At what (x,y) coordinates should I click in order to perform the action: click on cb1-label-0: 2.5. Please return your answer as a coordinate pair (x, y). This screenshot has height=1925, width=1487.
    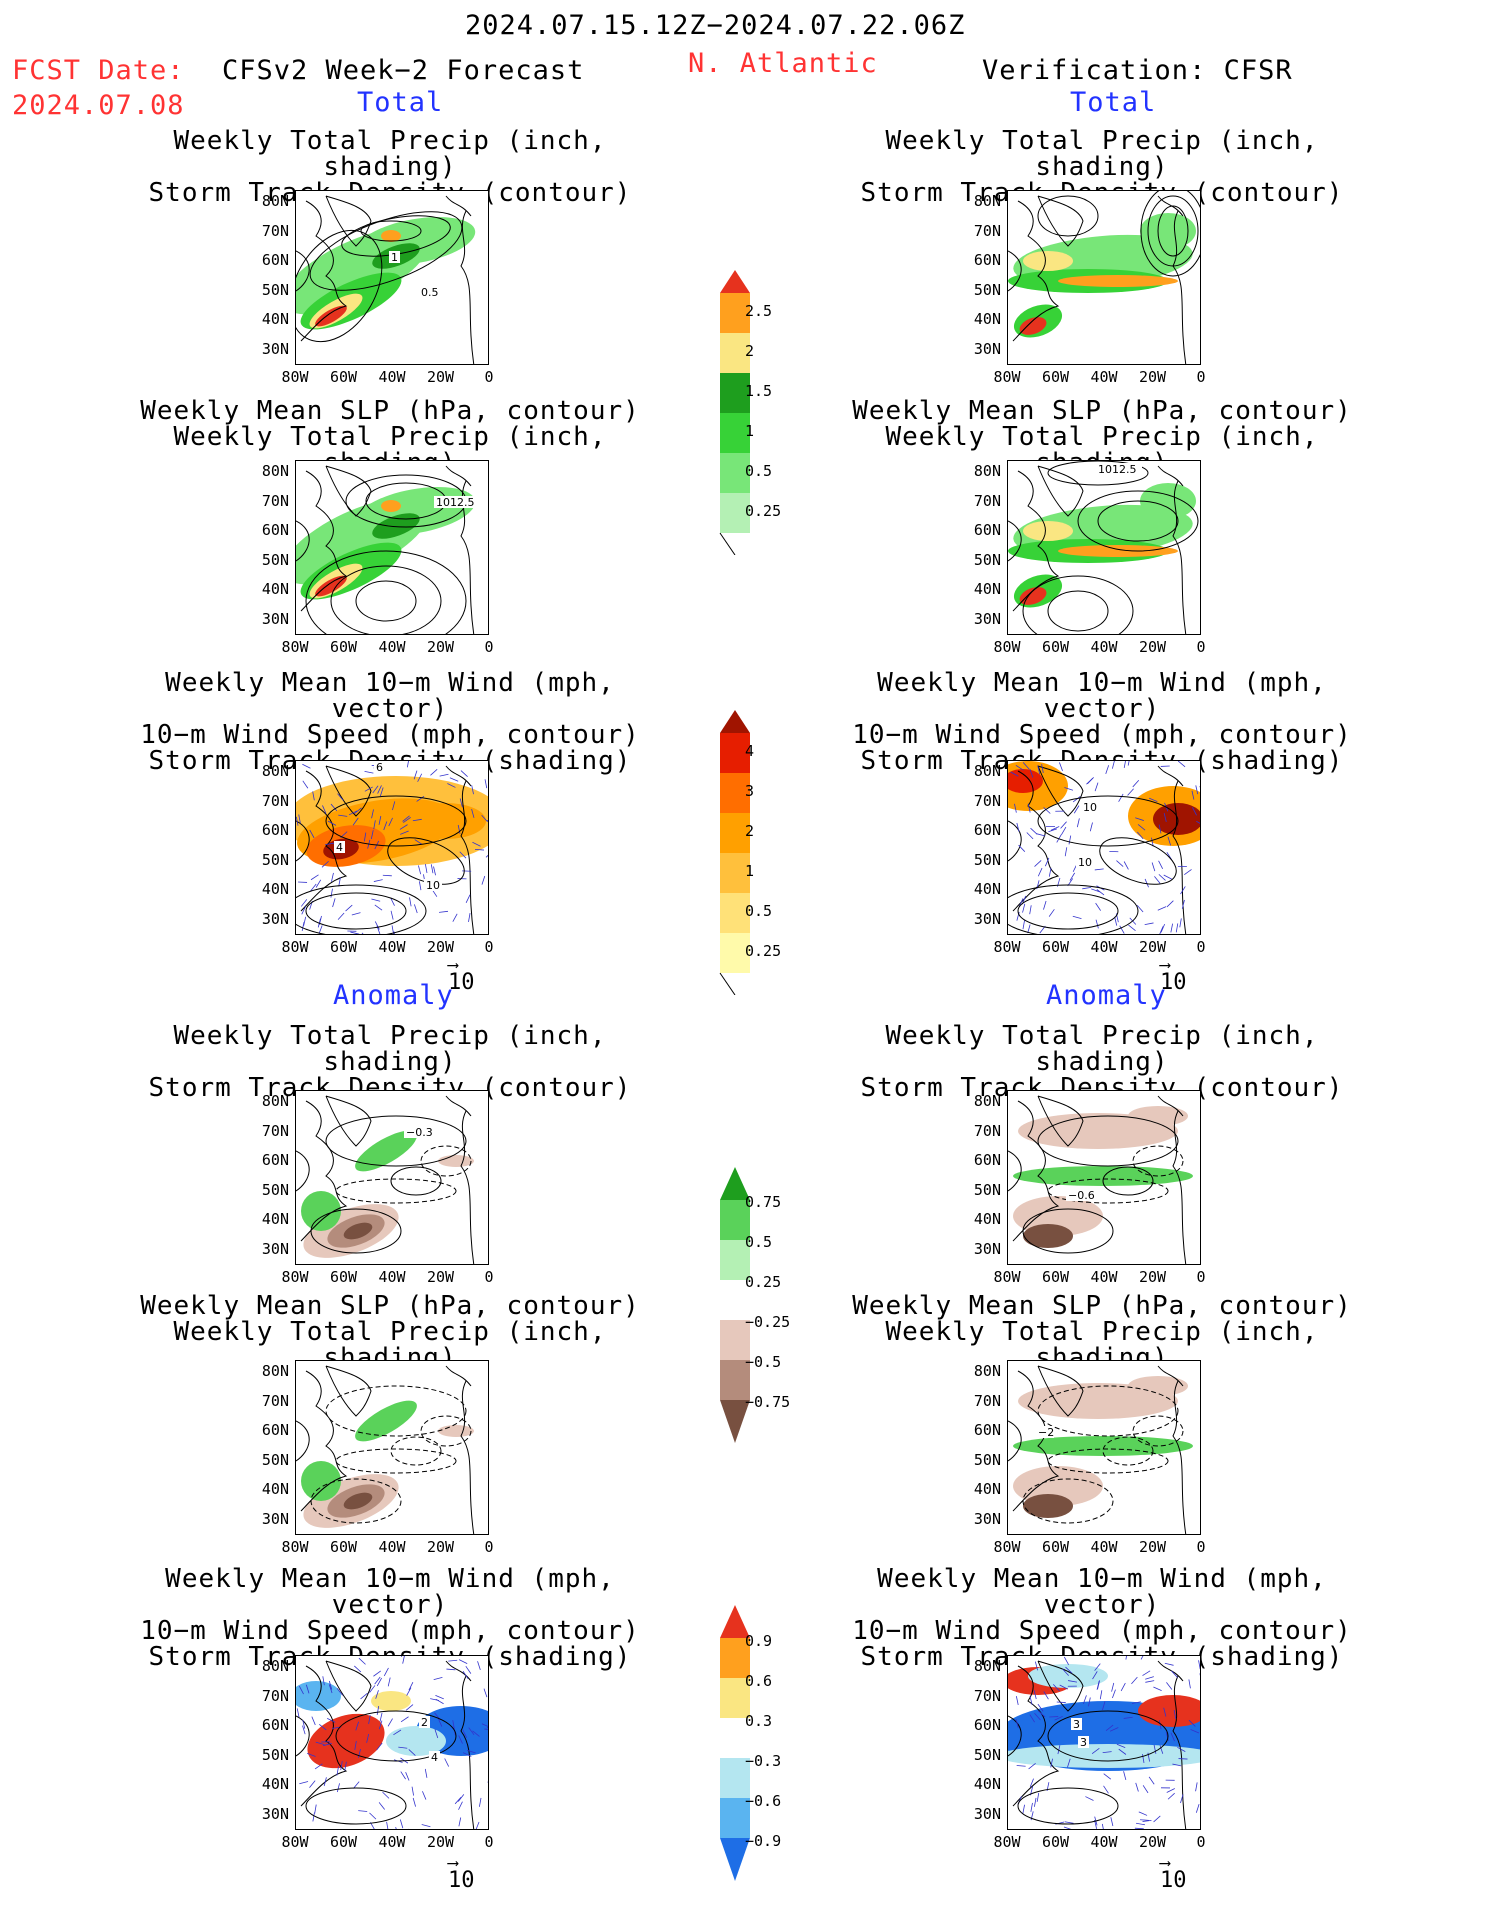
    Looking at the image, I should click on (759, 311).